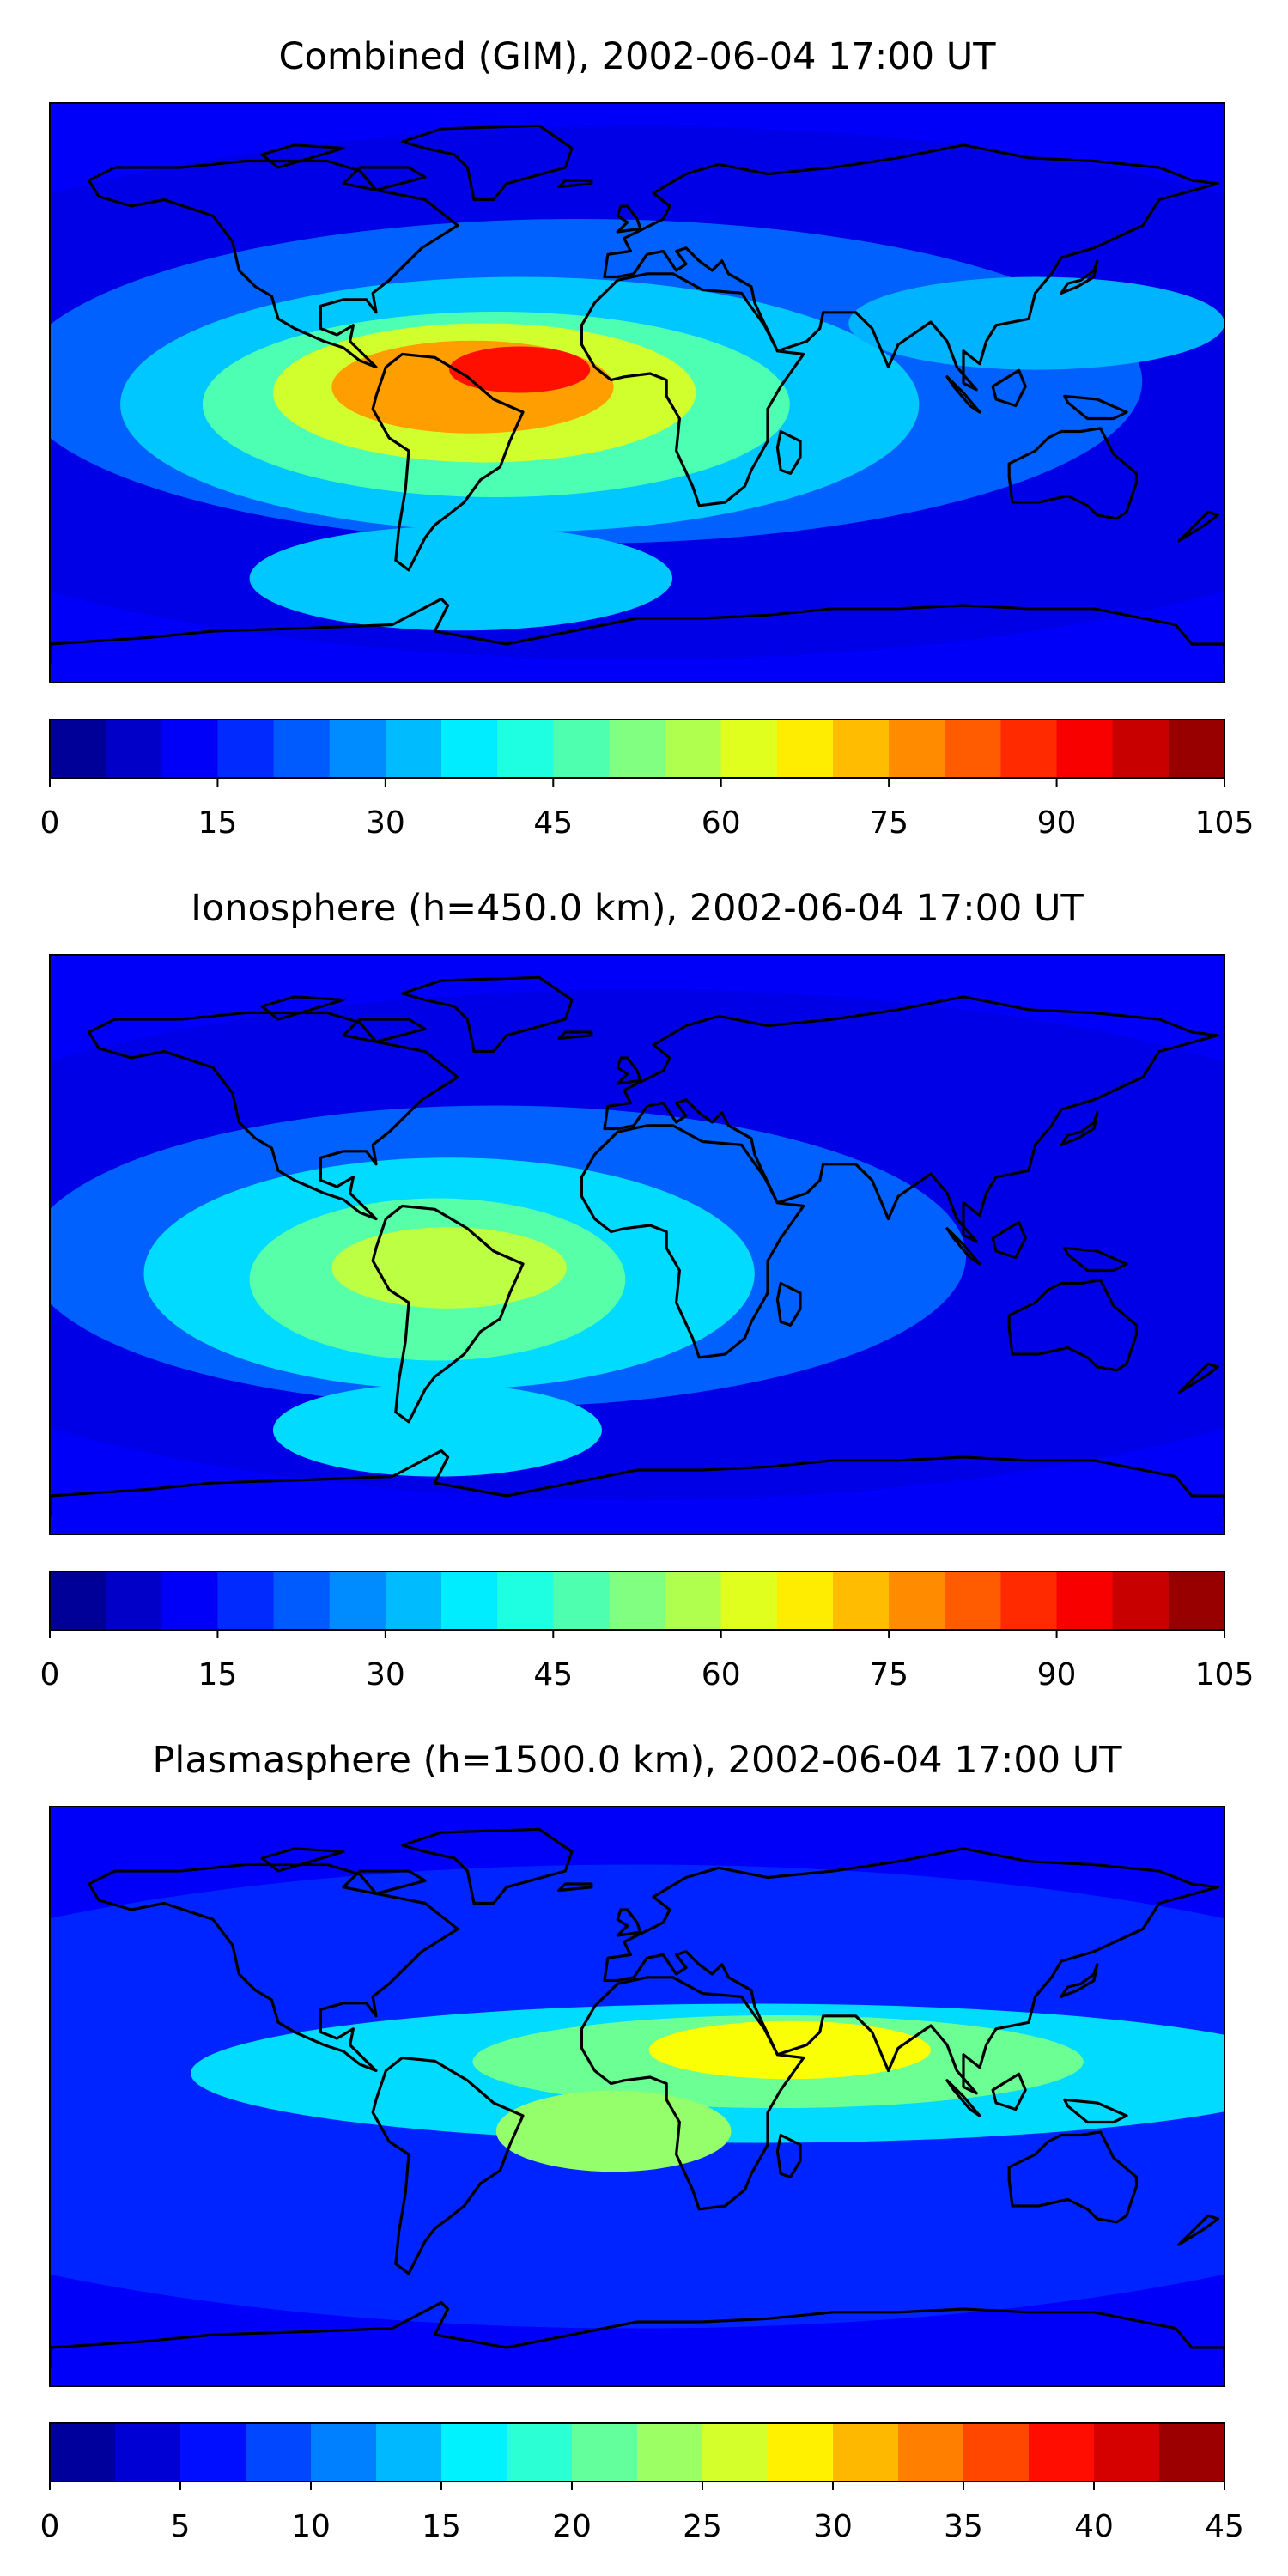  Describe the element at coordinates (572, 2526) in the screenshot. I see `colorbar-tick-label: 20` at that location.